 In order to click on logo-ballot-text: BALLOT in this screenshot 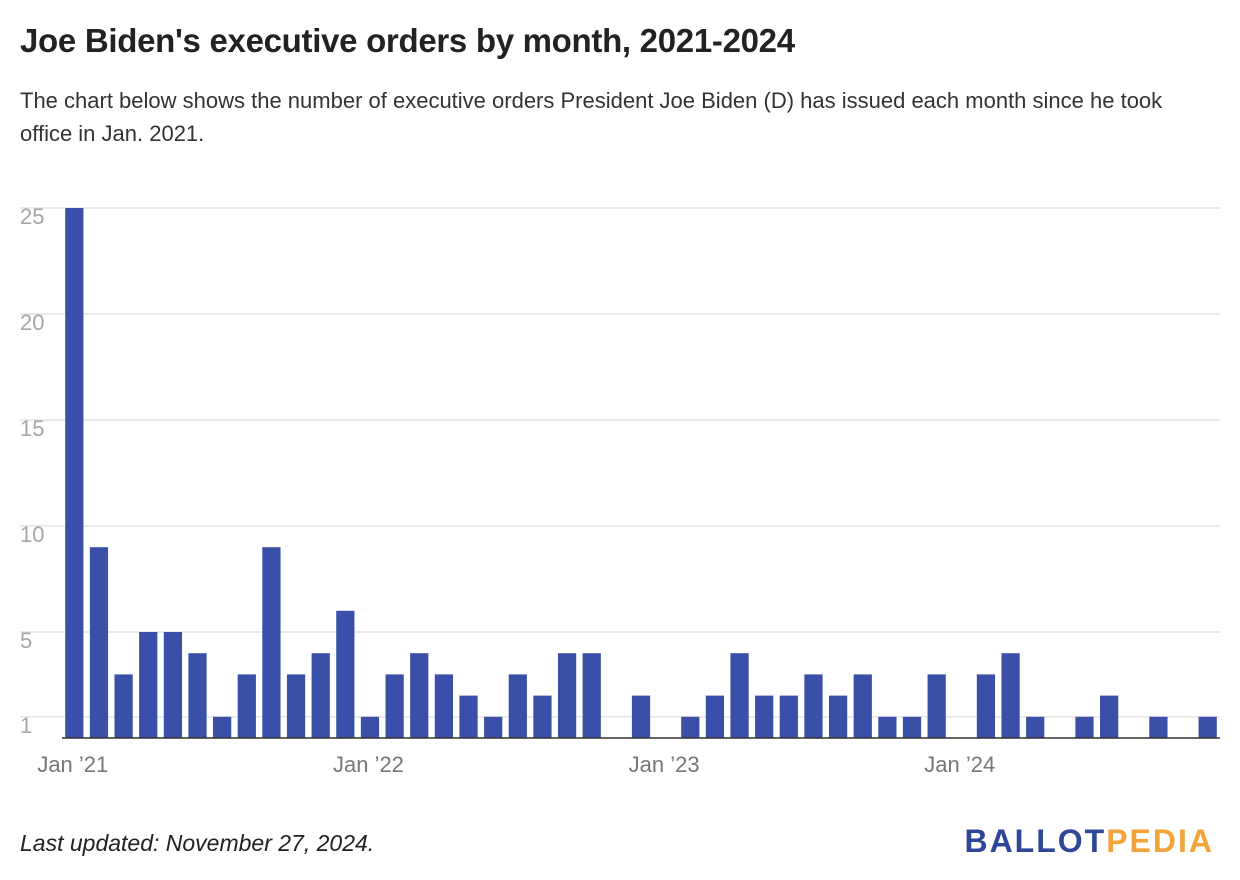, I will do `click(1035, 841)`.